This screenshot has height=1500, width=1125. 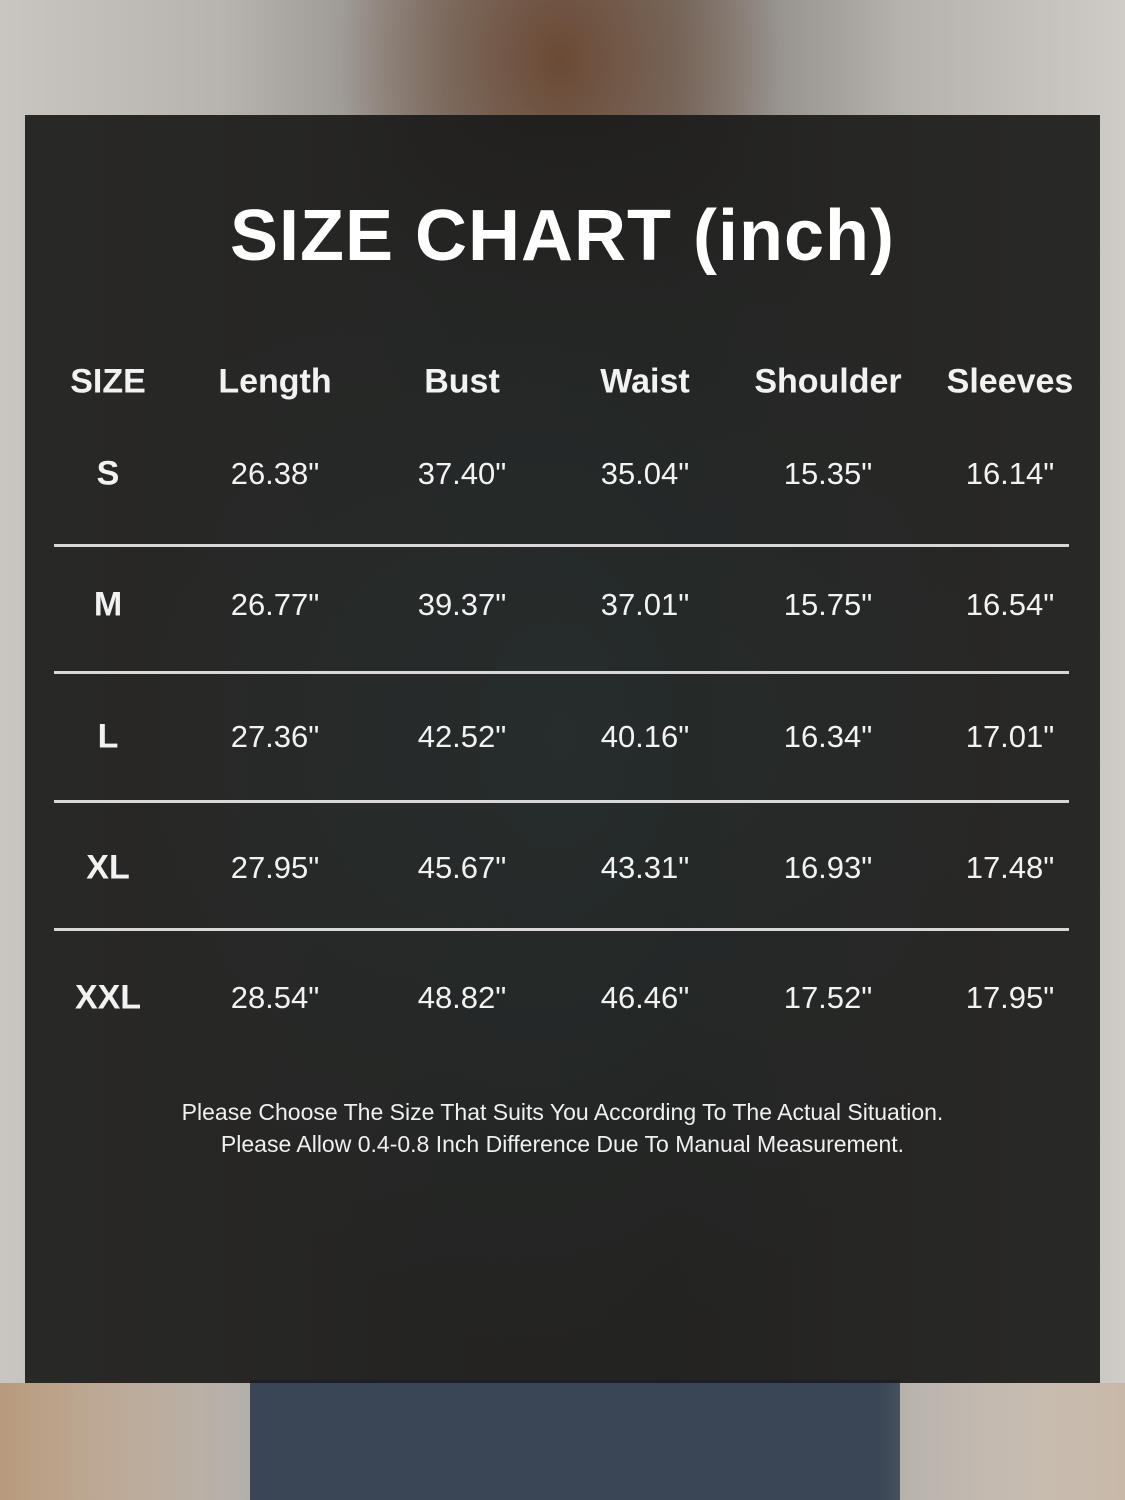 What do you see at coordinates (275, 736) in the screenshot?
I see `measurement-cell: 27.36"` at bounding box center [275, 736].